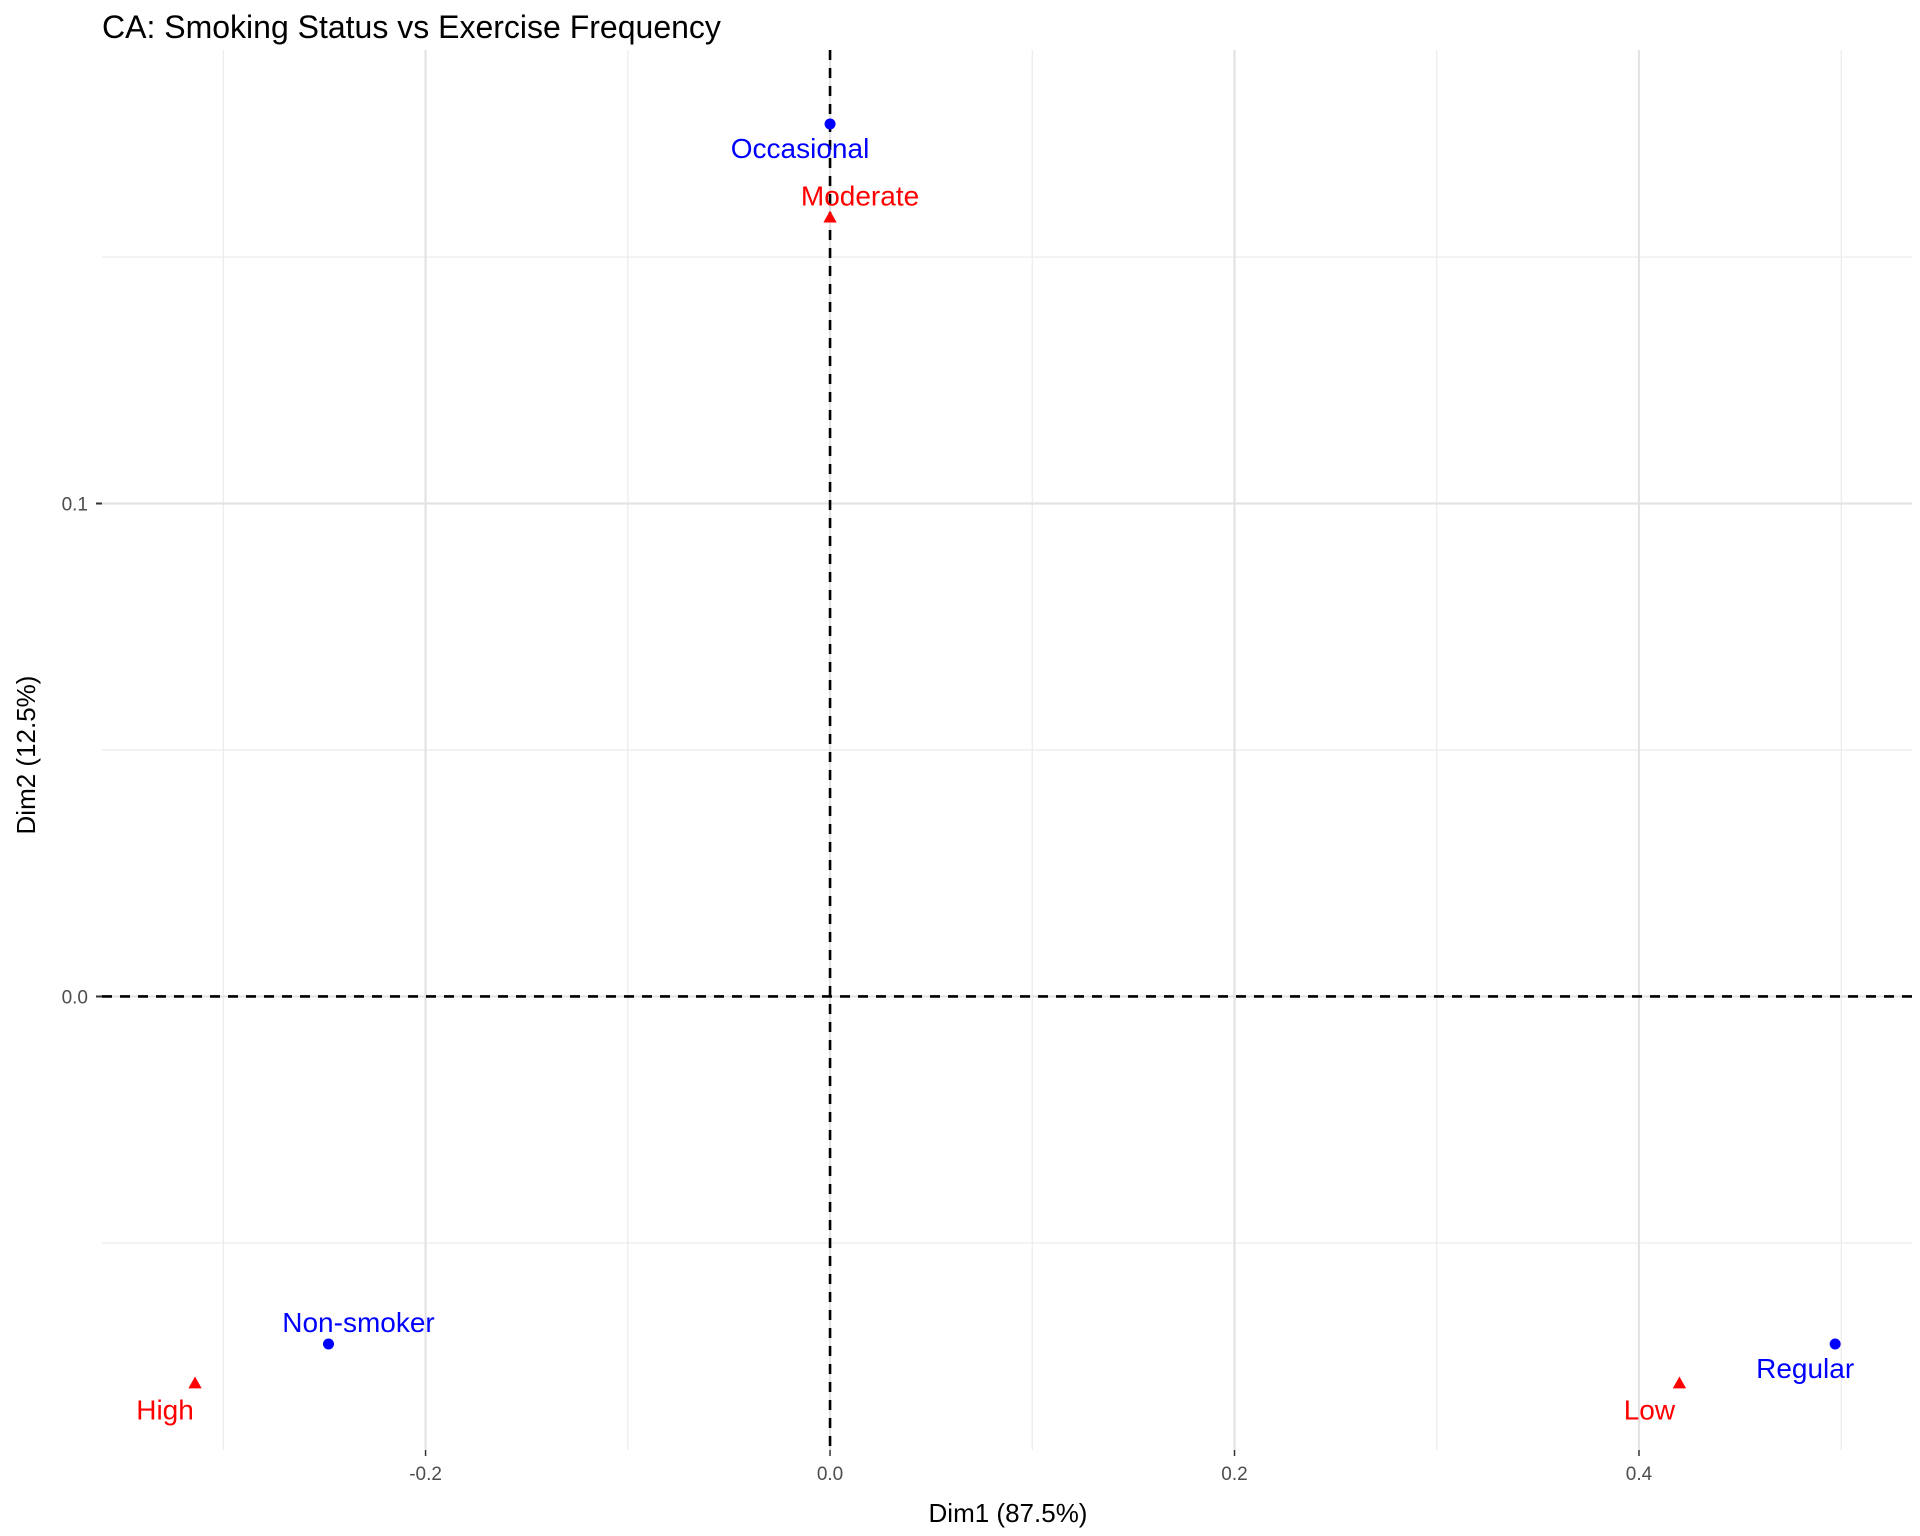  Describe the element at coordinates (1805, 1368) in the screenshot. I see `label-regular: Regular` at that location.